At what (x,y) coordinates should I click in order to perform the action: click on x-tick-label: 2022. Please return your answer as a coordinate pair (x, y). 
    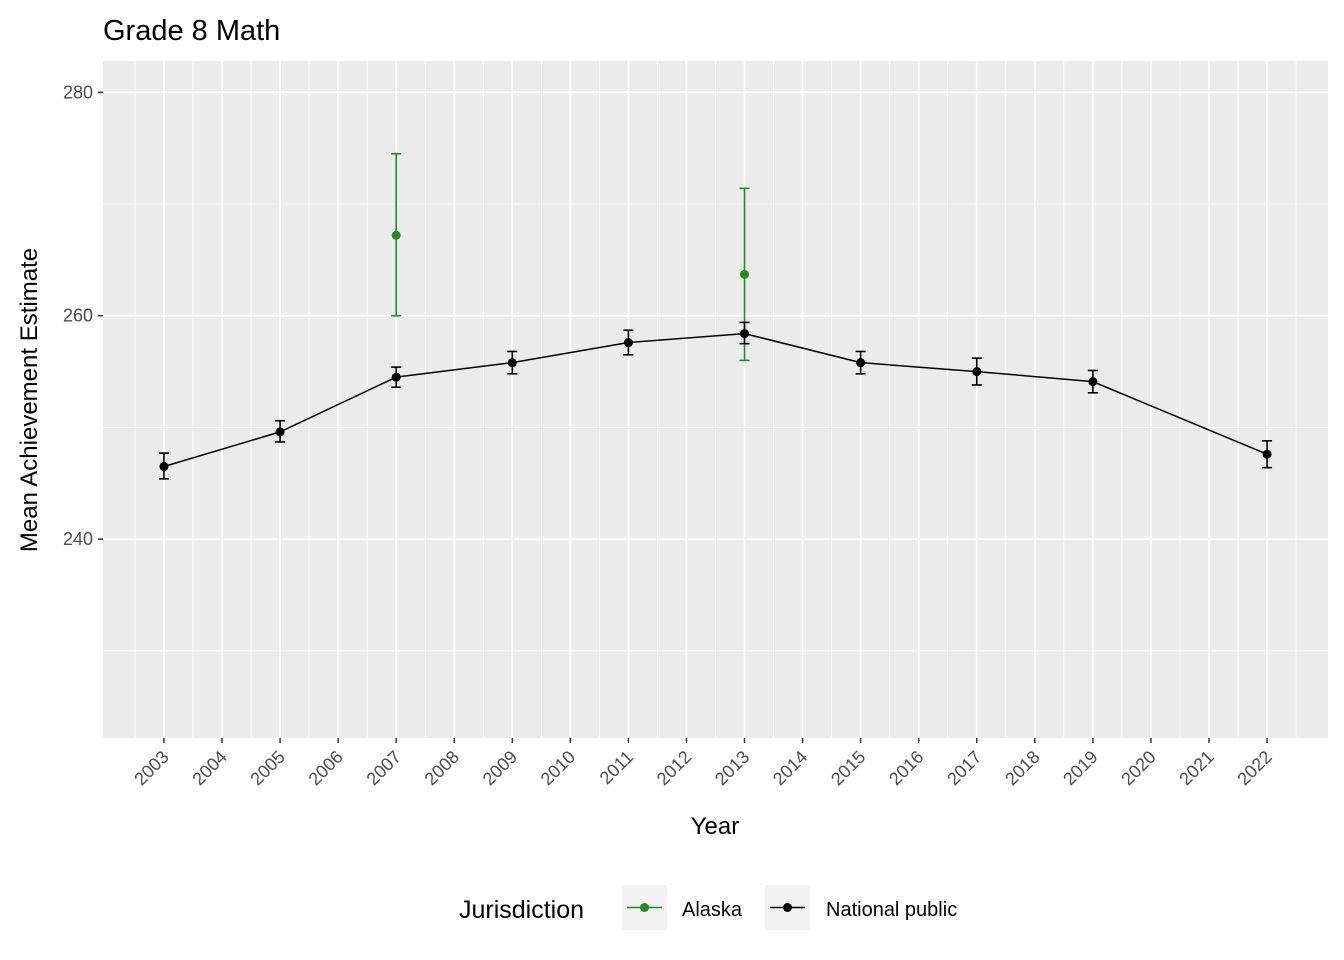
    Looking at the image, I should click on (1254, 768).